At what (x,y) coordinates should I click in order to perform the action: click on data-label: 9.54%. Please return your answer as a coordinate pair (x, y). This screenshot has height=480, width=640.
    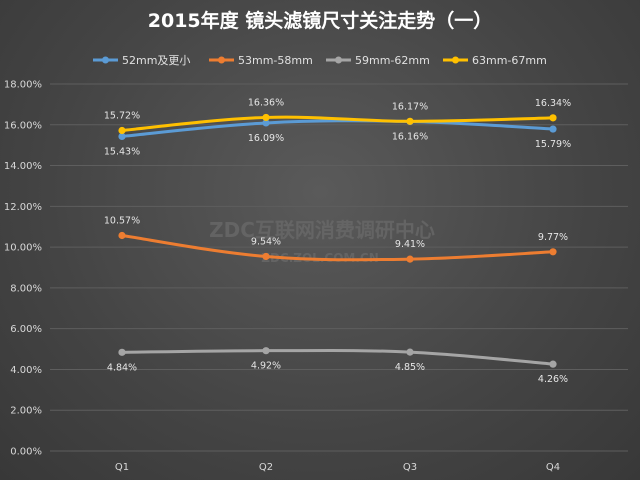
    Looking at the image, I should click on (266, 241).